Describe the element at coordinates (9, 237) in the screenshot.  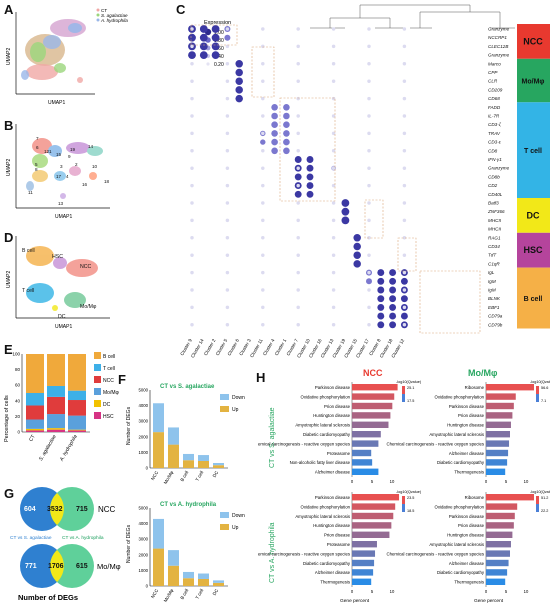
I see `panel-letter-d: D` at that location.